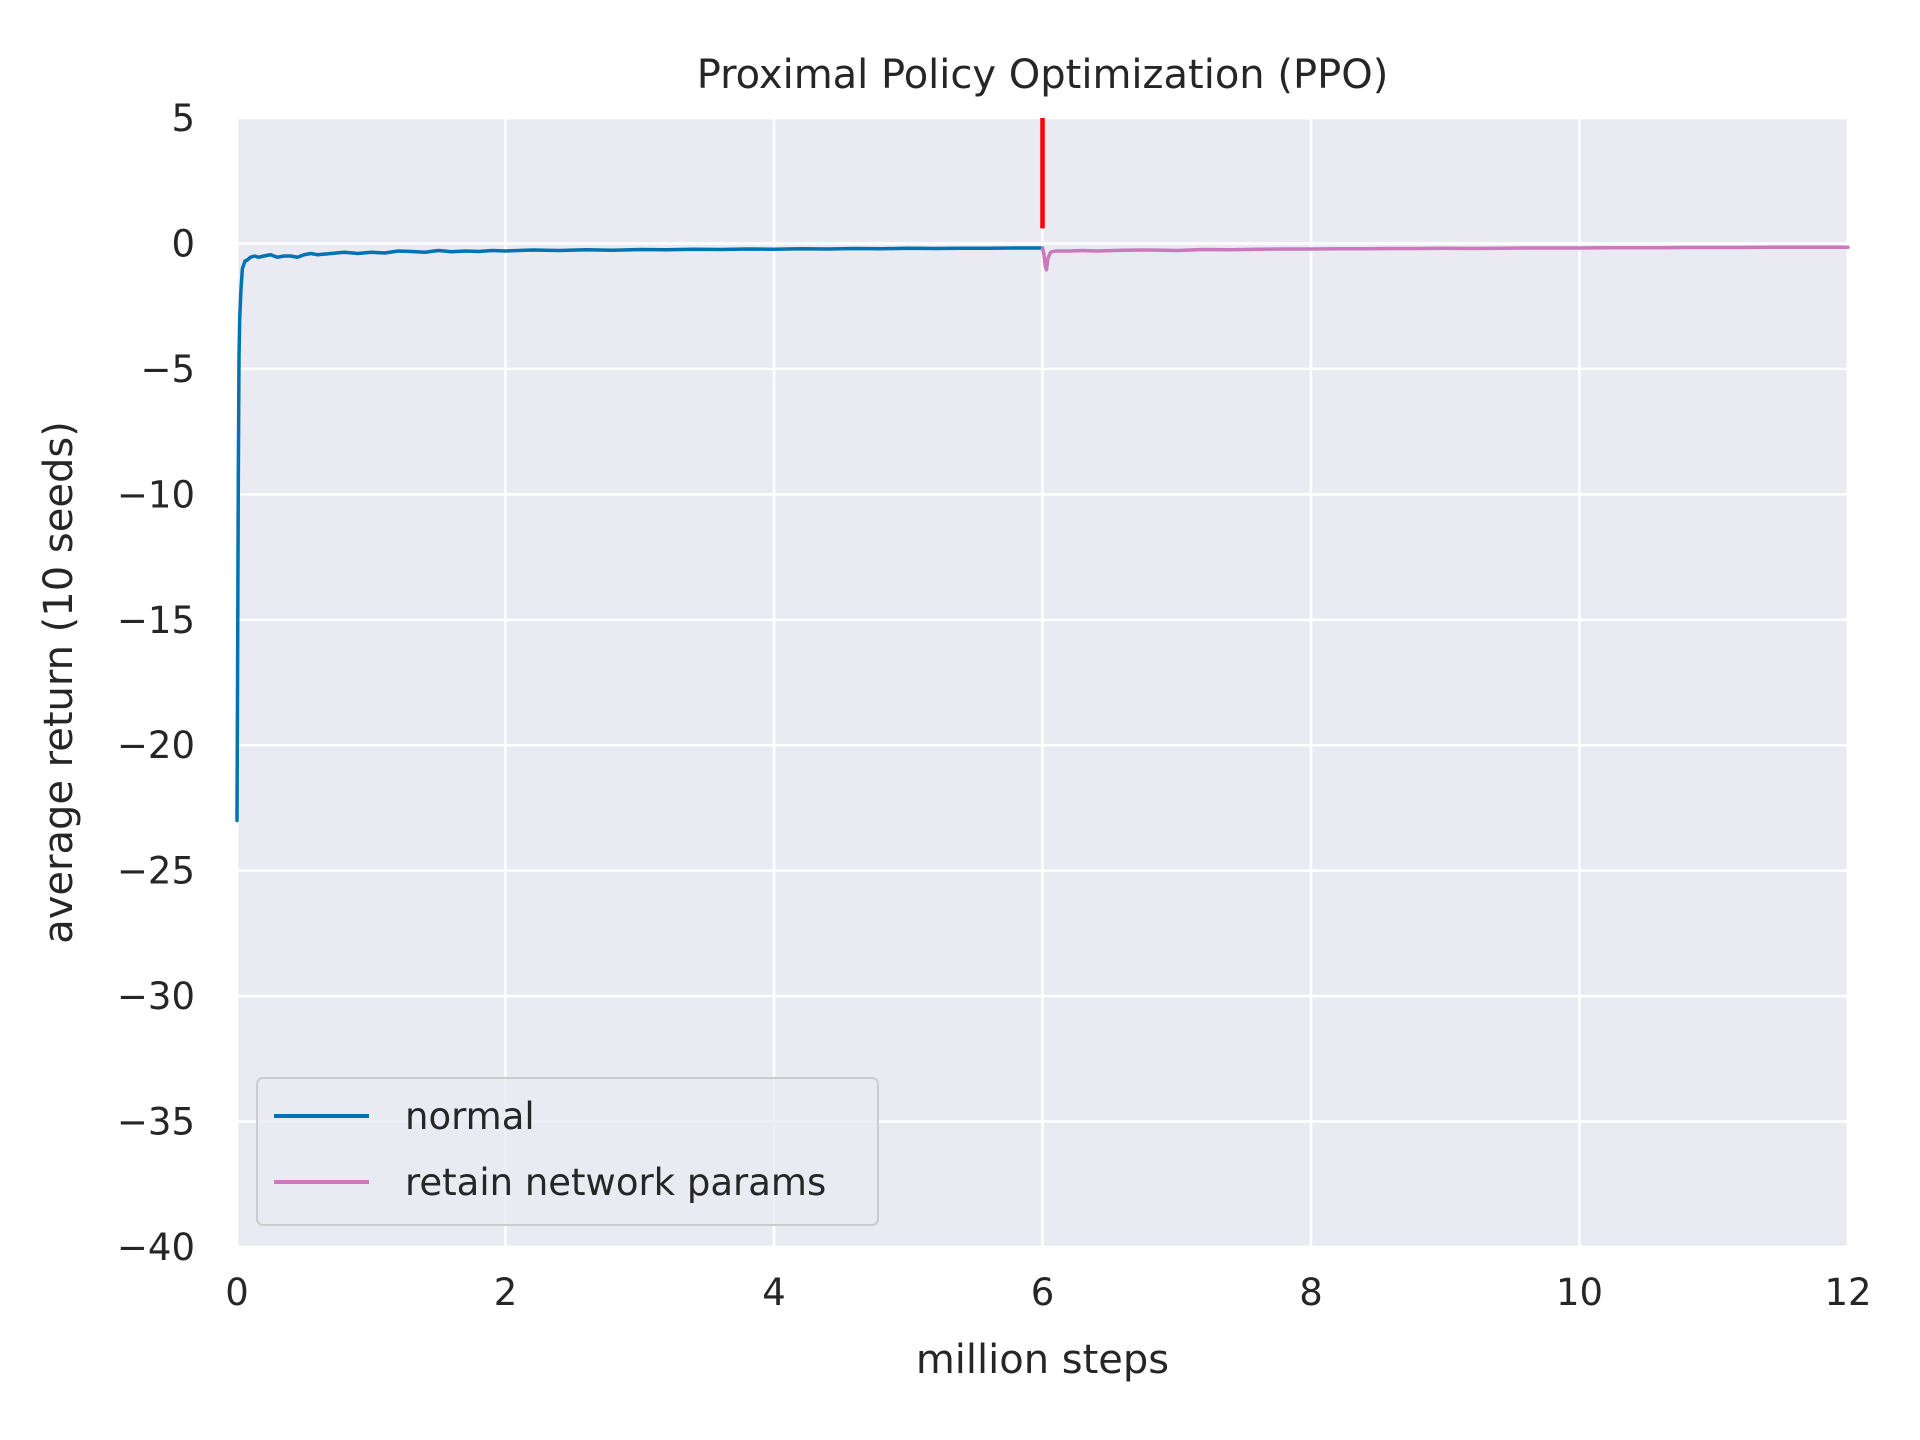 The width and height of the screenshot is (1920, 1440). Describe the element at coordinates (156, 1122) in the screenshot. I see `y-tick-label: −35` at that location.